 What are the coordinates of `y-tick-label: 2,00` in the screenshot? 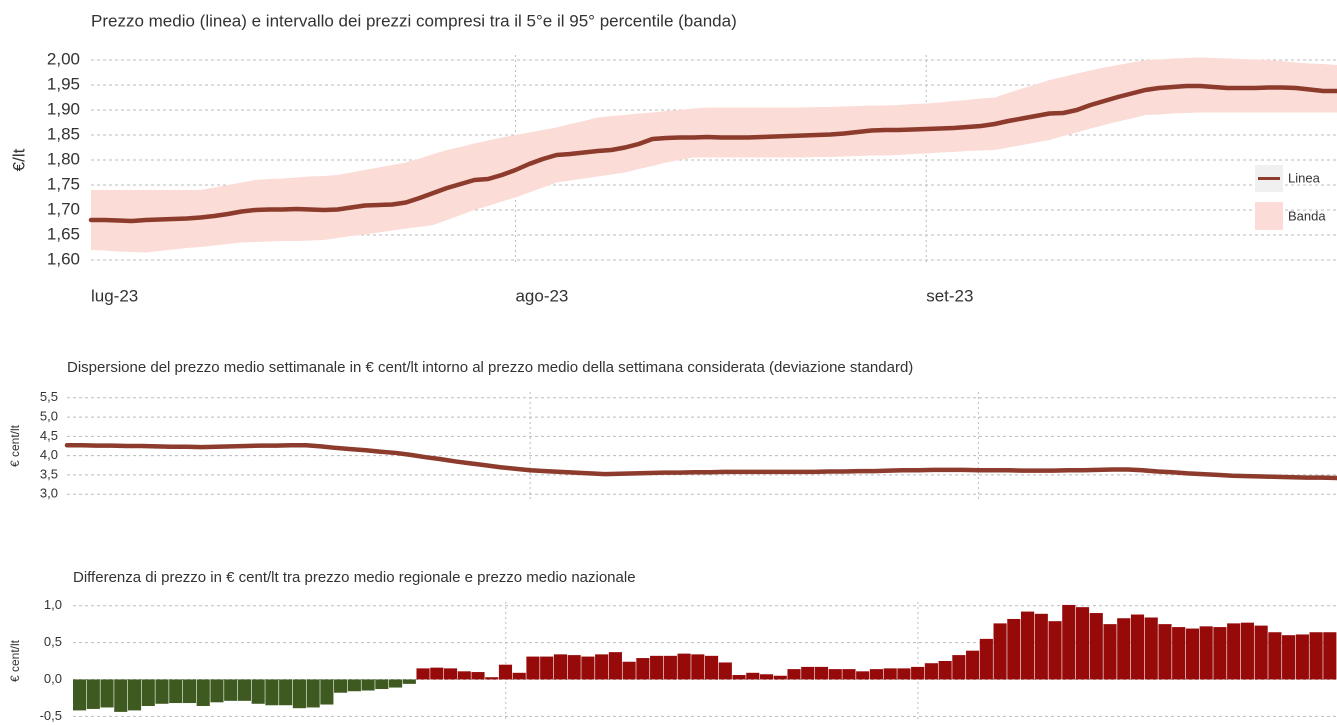 It's located at (63, 58).